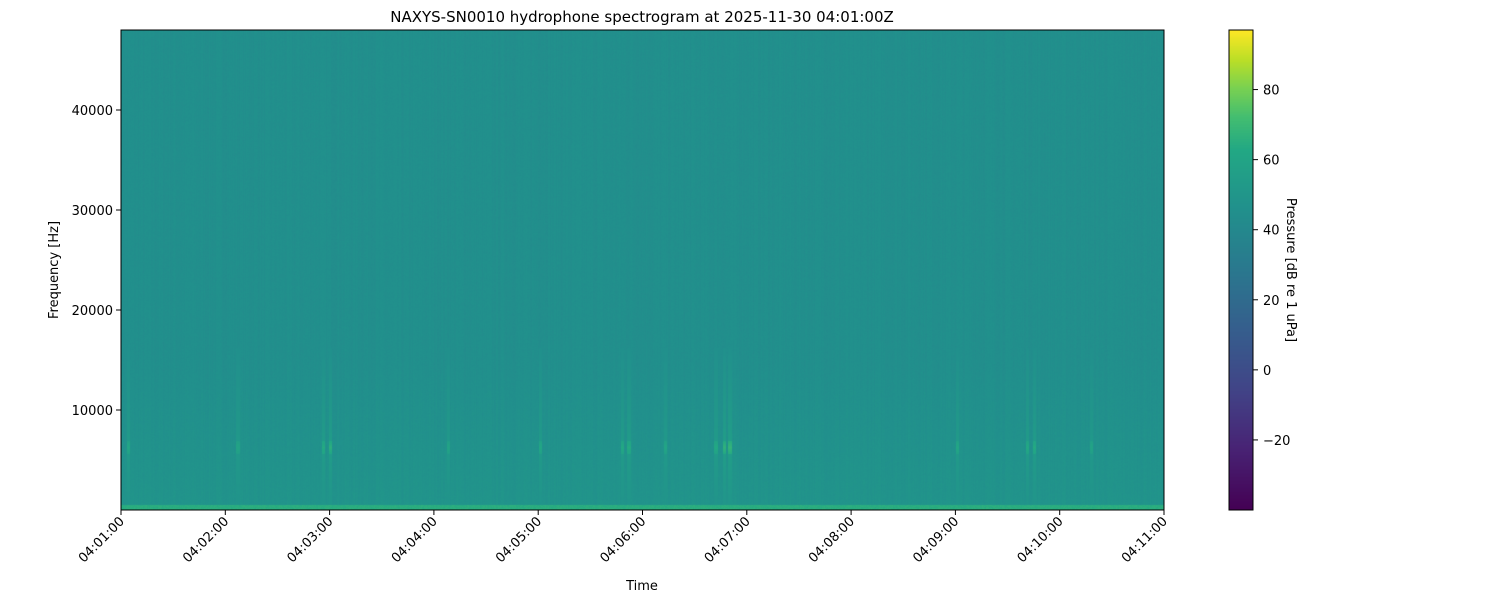  I want to click on x-tick-label: 04:08:00, so click(832, 540).